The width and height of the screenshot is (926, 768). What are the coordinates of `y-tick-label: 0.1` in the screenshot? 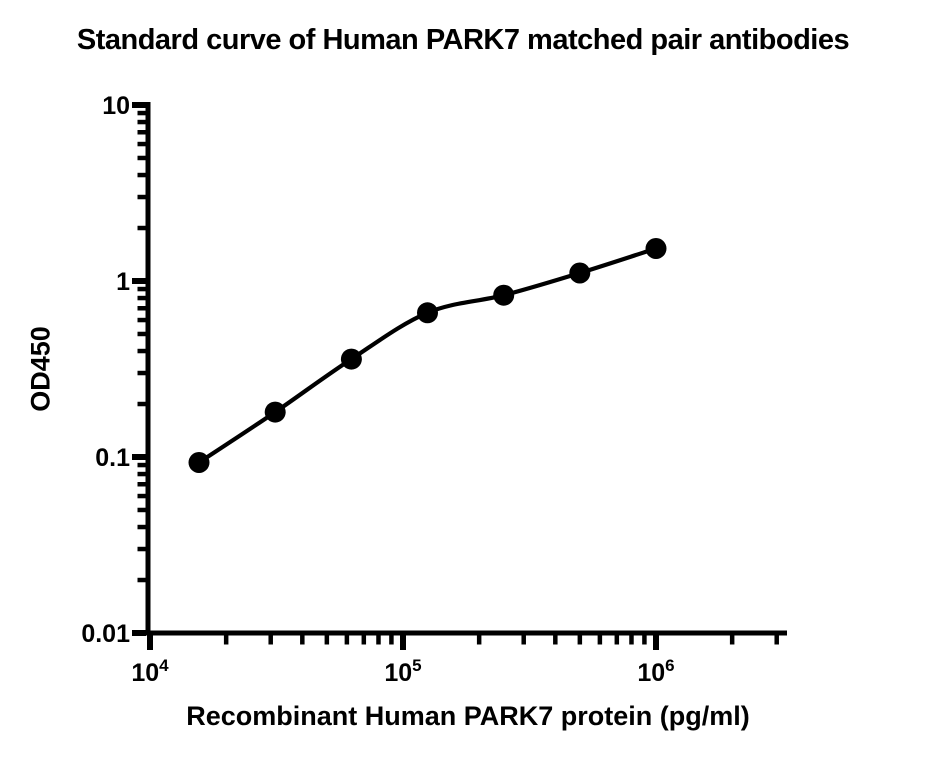 It's located at (112, 458).